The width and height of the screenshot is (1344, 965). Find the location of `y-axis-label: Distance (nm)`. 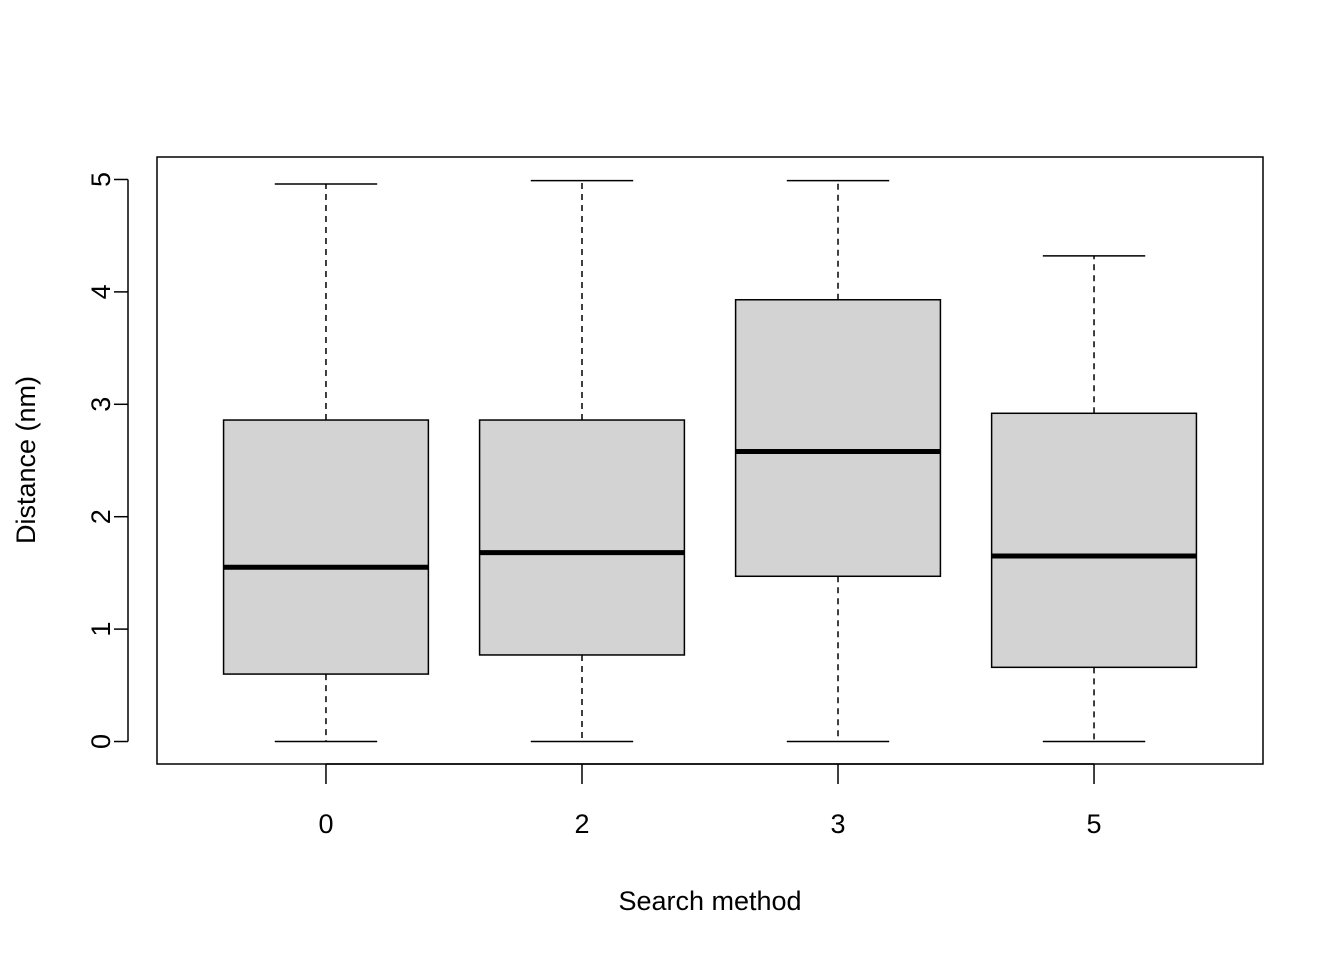

y-axis-label: Distance (nm) is located at coordinates (26, 460).